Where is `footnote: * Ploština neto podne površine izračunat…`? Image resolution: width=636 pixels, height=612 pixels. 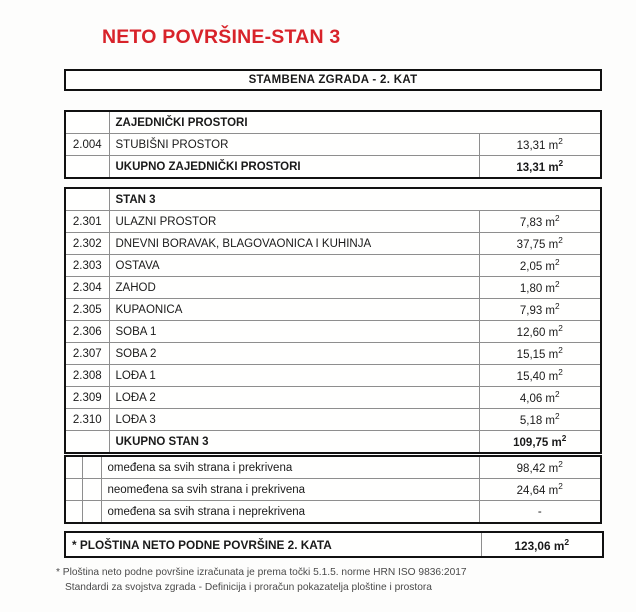 footnote: * Ploština neto podne površine izračunat… is located at coordinates (316, 580).